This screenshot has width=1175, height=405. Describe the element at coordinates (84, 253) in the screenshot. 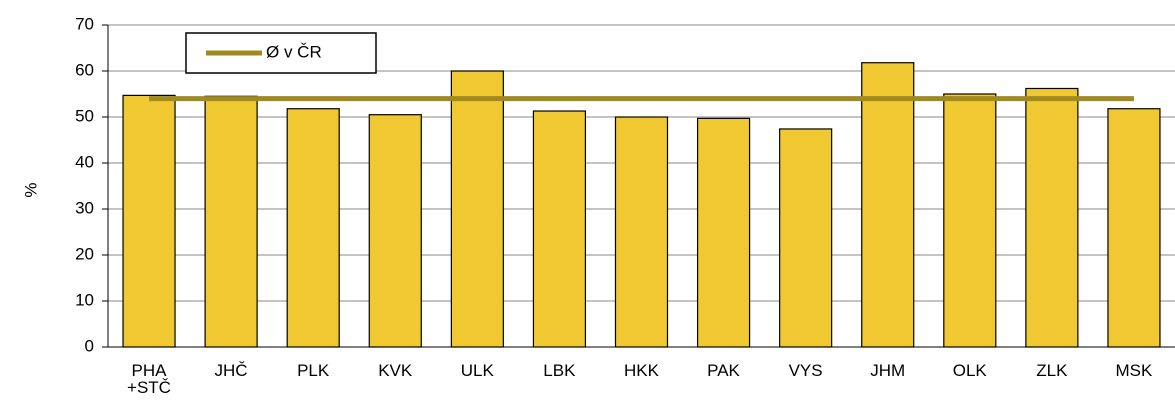

I see `y-tick-label: 20` at that location.